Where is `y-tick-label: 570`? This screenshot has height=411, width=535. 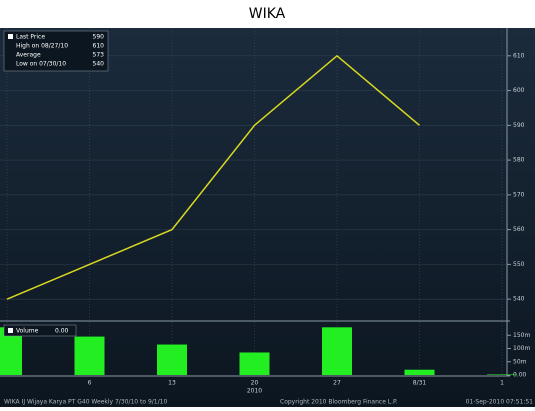 y-tick-label: 570 is located at coordinates (519, 194).